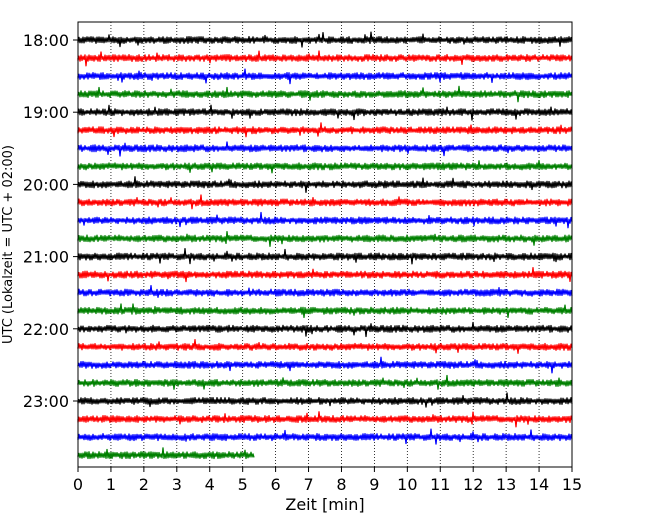 Image resolution: width=650 pixels, height=520 pixels. What do you see at coordinates (407, 484) in the screenshot?
I see `x-tick-label: 10` at bounding box center [407, 484].